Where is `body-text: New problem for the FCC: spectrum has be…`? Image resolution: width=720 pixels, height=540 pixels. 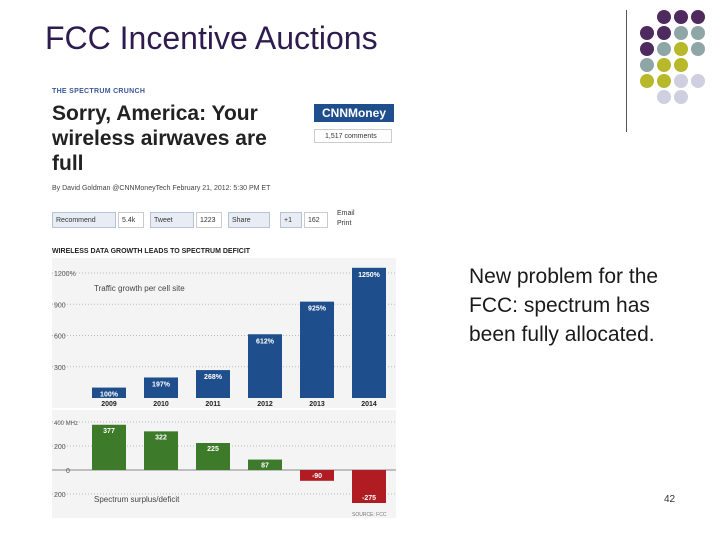
body-text: New problem for the FCC: spectrum has be… is located at coordinates (564, 305).